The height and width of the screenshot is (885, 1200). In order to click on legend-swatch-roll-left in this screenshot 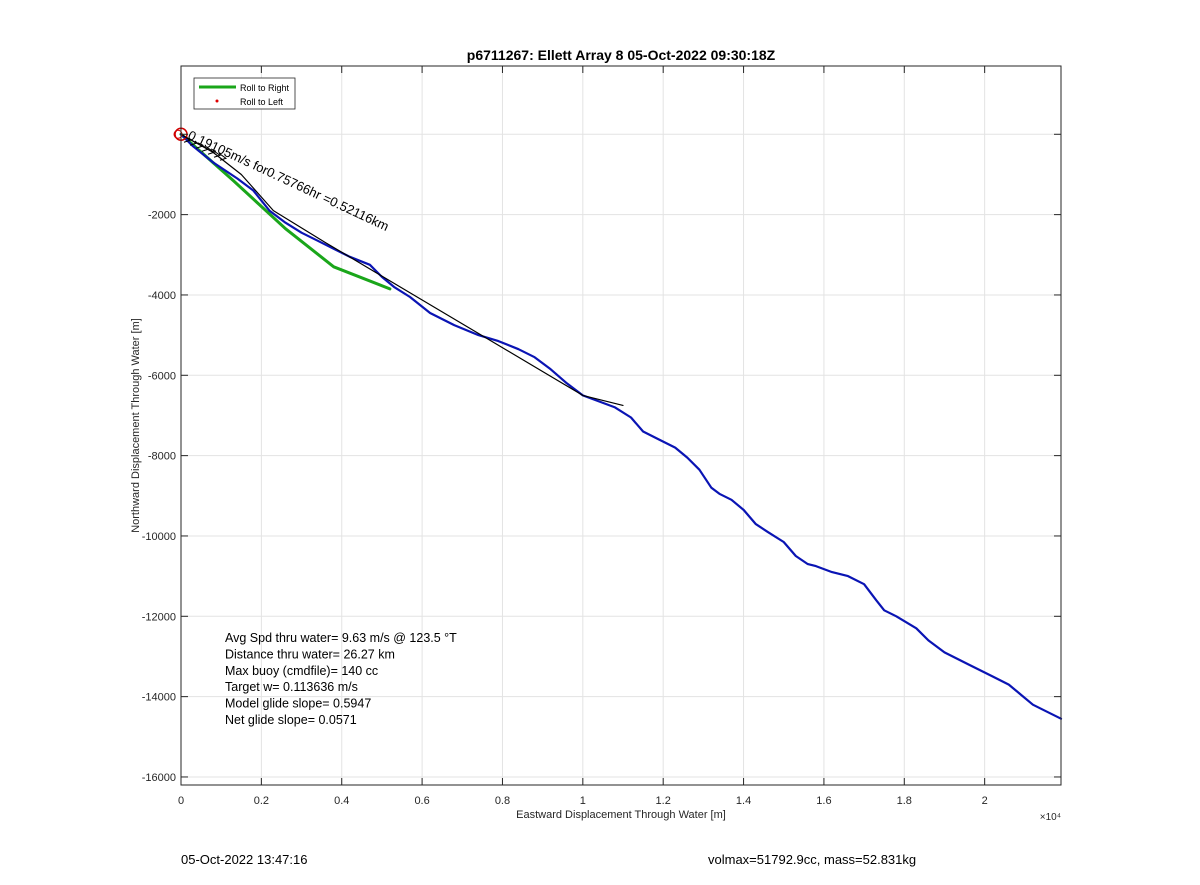, I will do `click(217, 101)`.